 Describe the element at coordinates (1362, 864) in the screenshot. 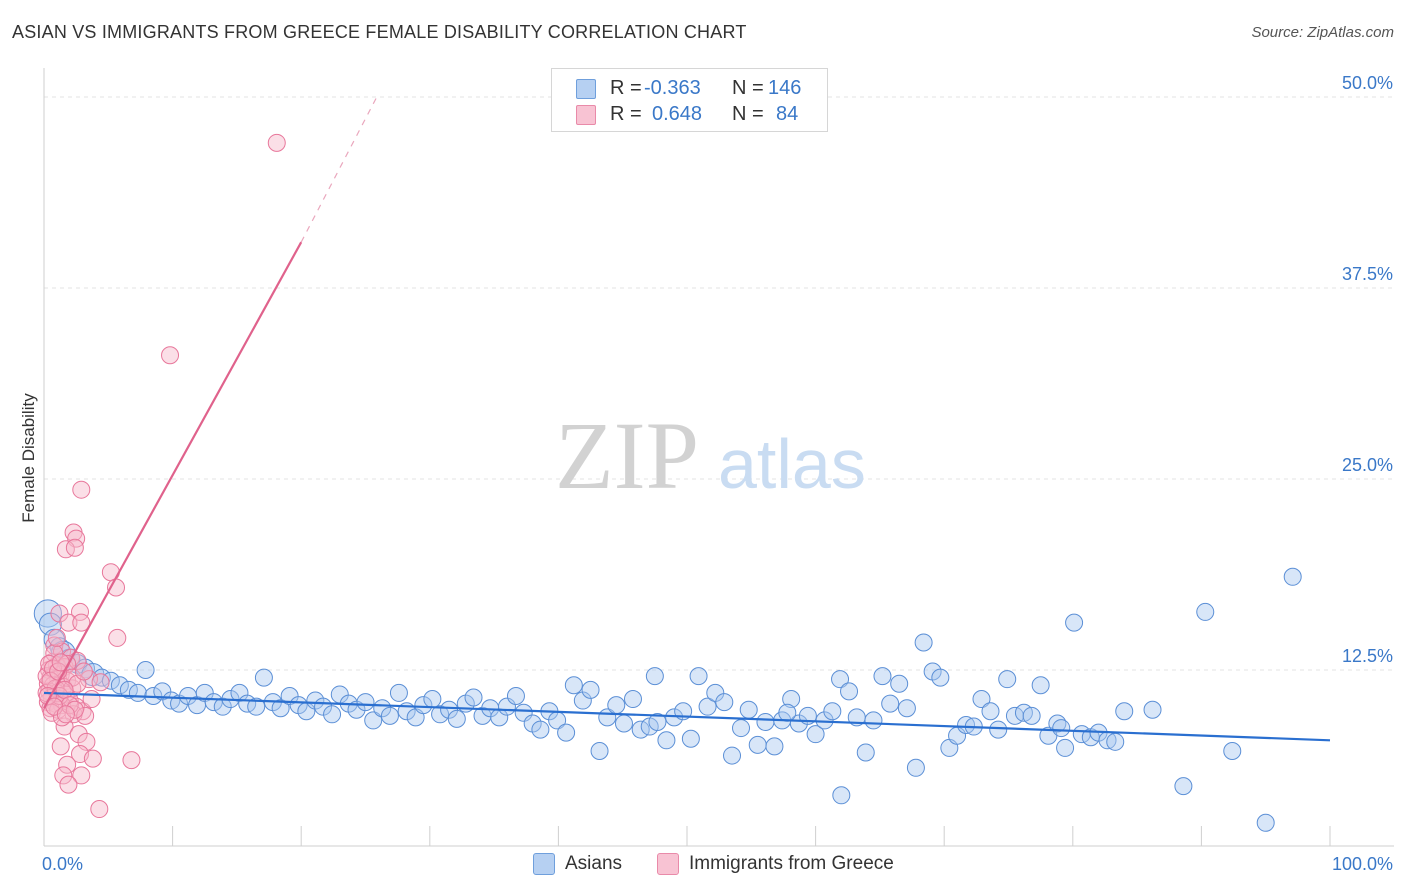

I see `x-tick-label: 100.0%` at that location.